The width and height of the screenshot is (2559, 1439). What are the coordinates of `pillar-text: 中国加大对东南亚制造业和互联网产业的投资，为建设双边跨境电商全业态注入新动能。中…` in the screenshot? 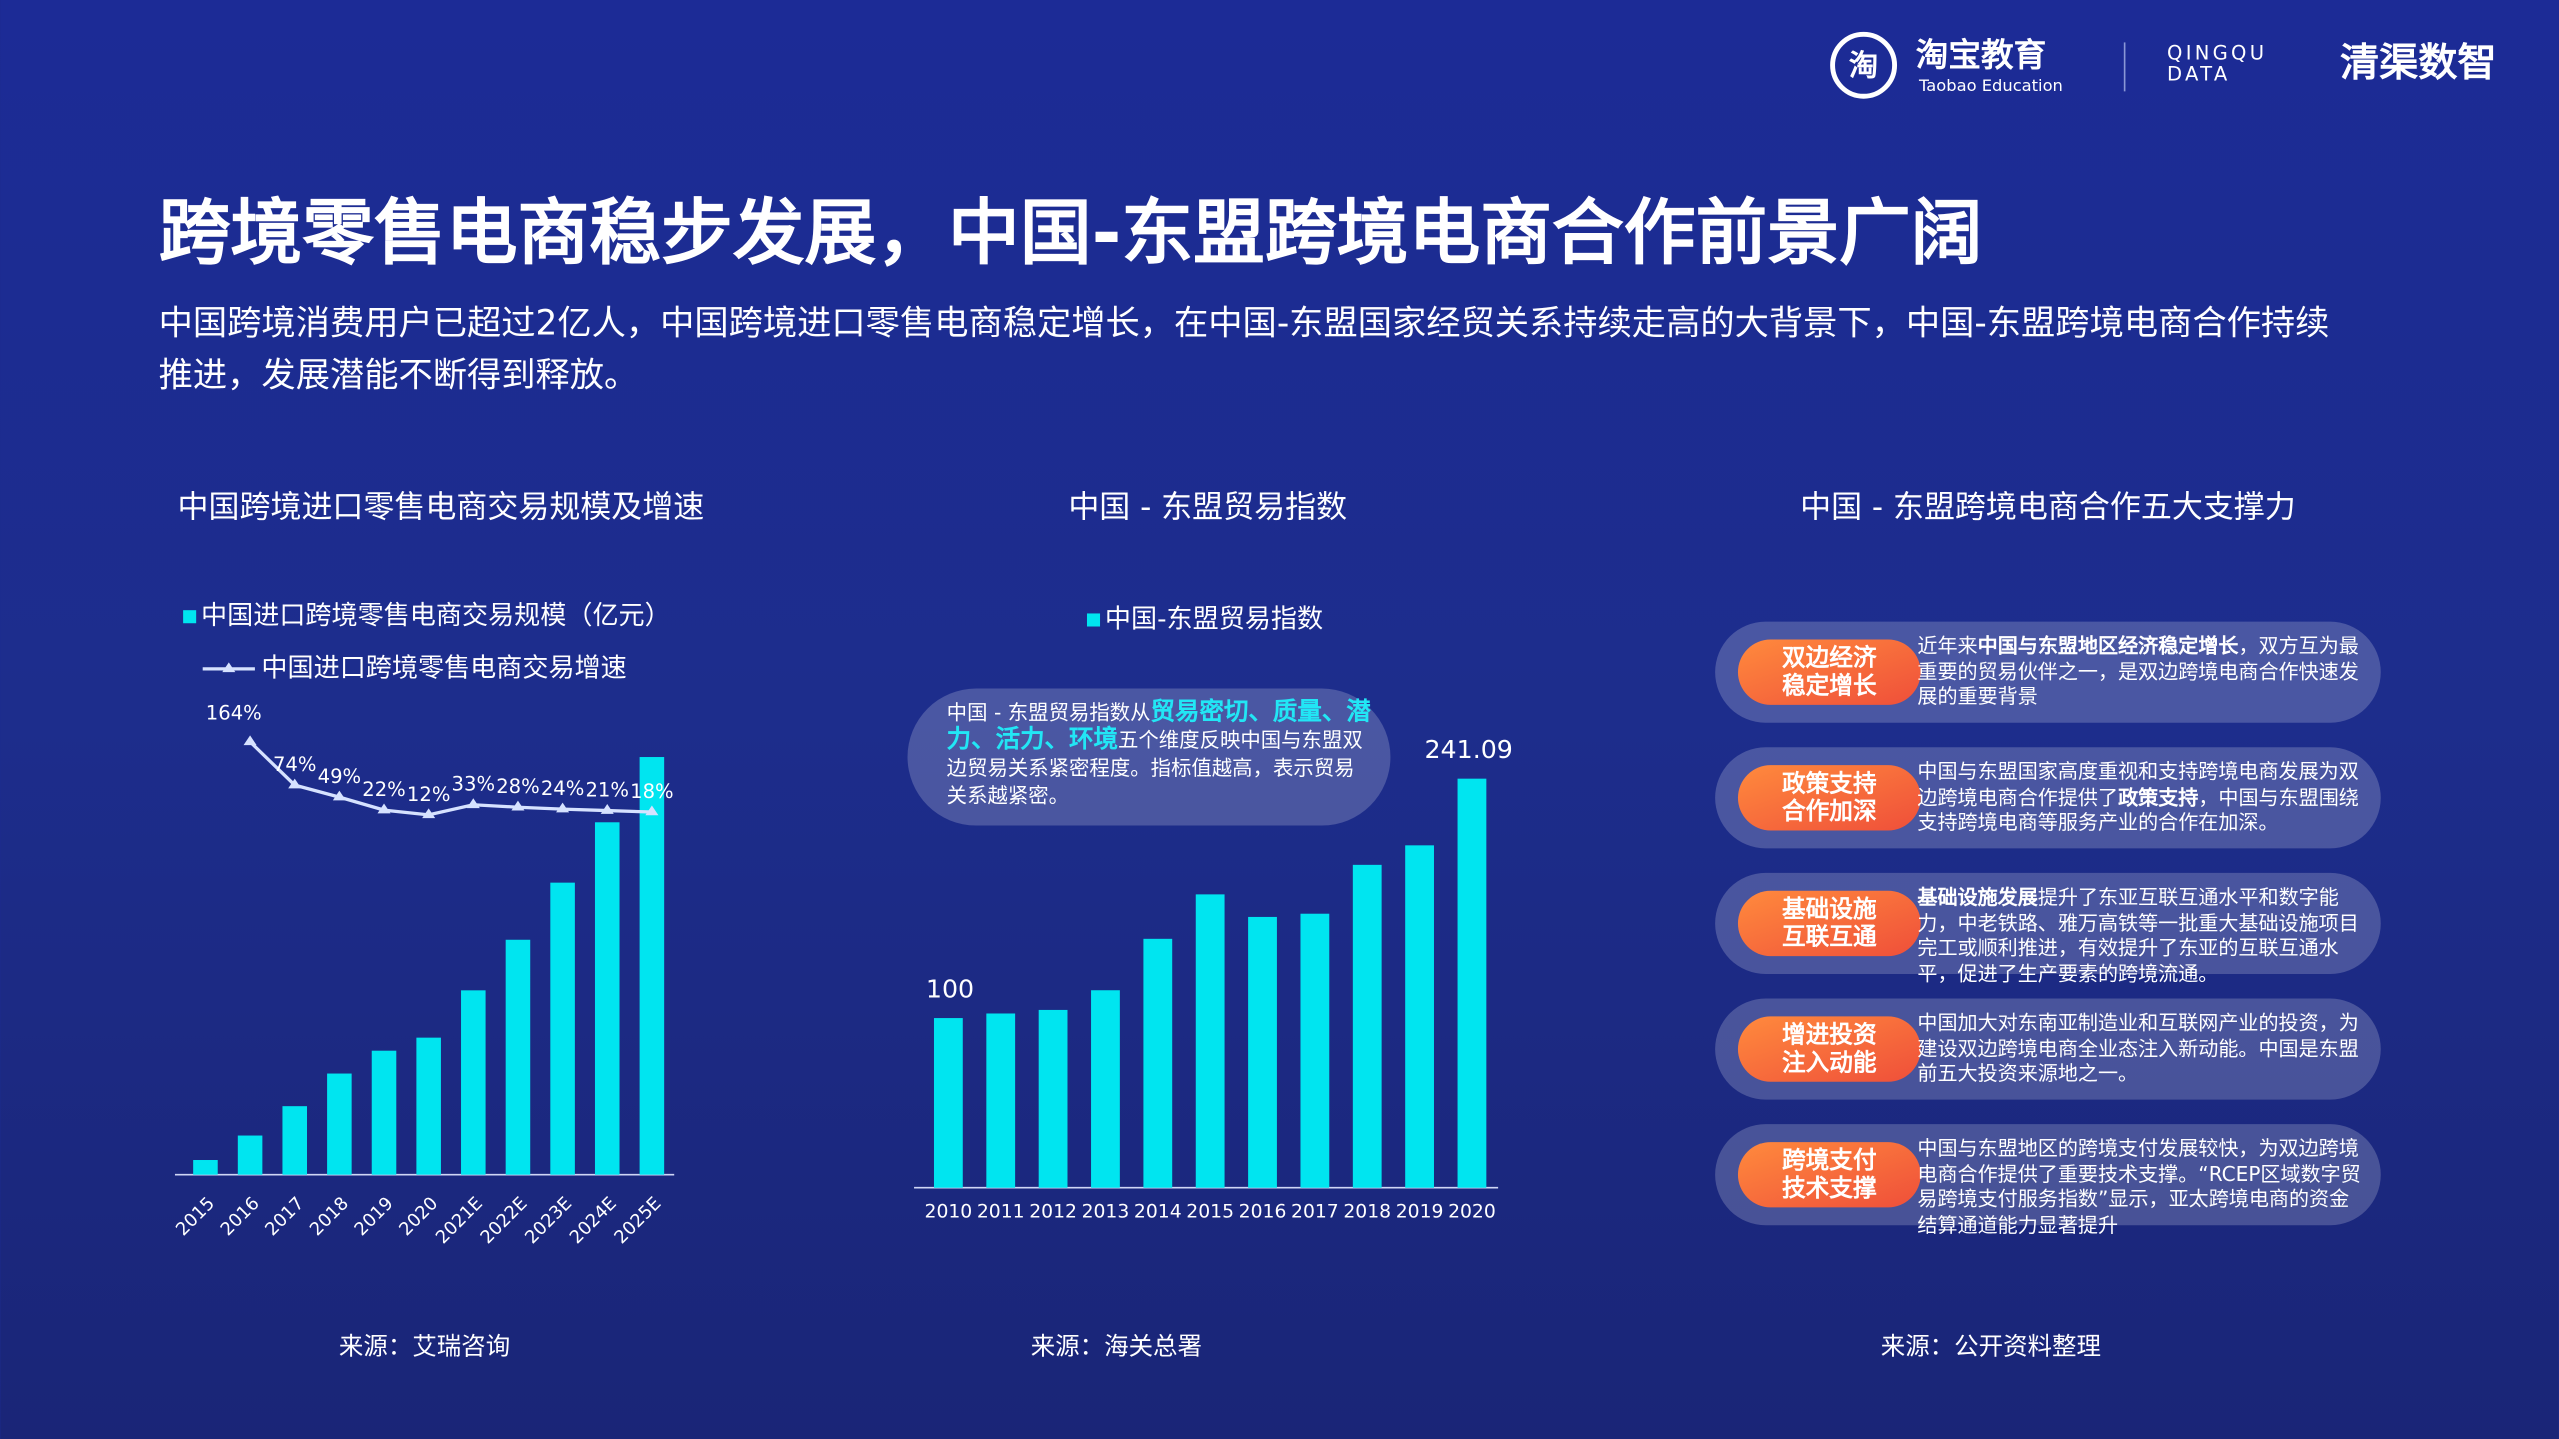 It's located at (2139, 1050).